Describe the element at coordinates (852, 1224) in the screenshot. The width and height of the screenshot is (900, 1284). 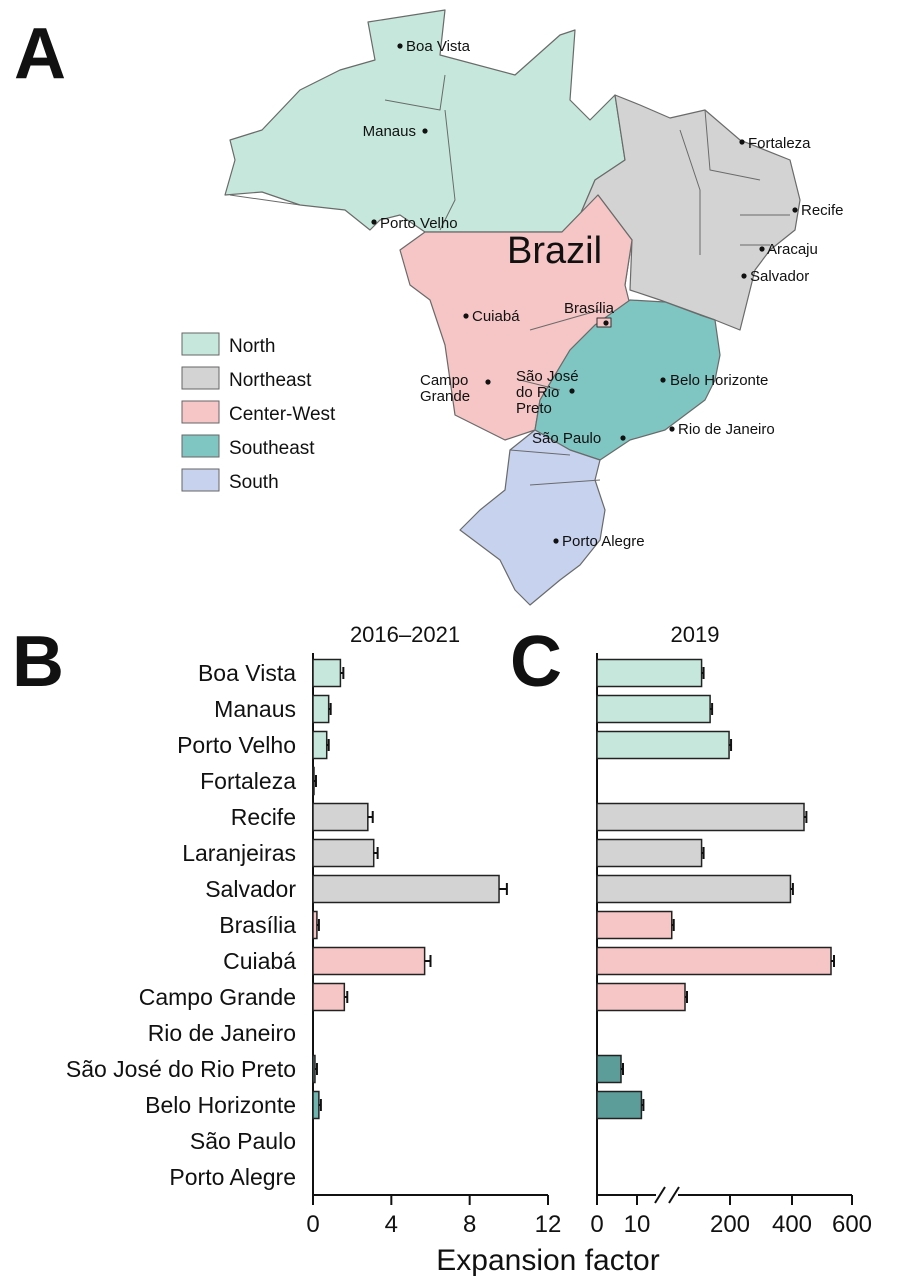
I see `x-tick-label: 600` at that location.